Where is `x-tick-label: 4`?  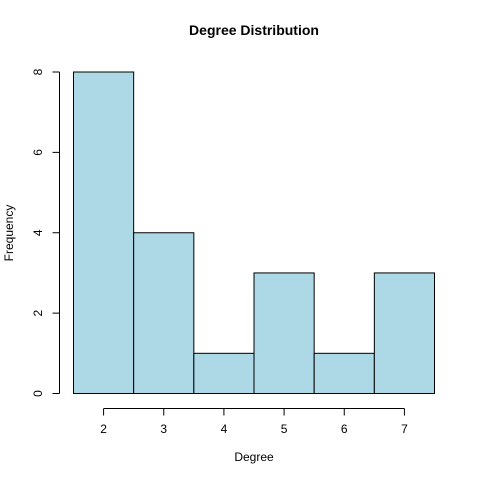
x-tick-label: 4 is located at coordinates (224, 429).